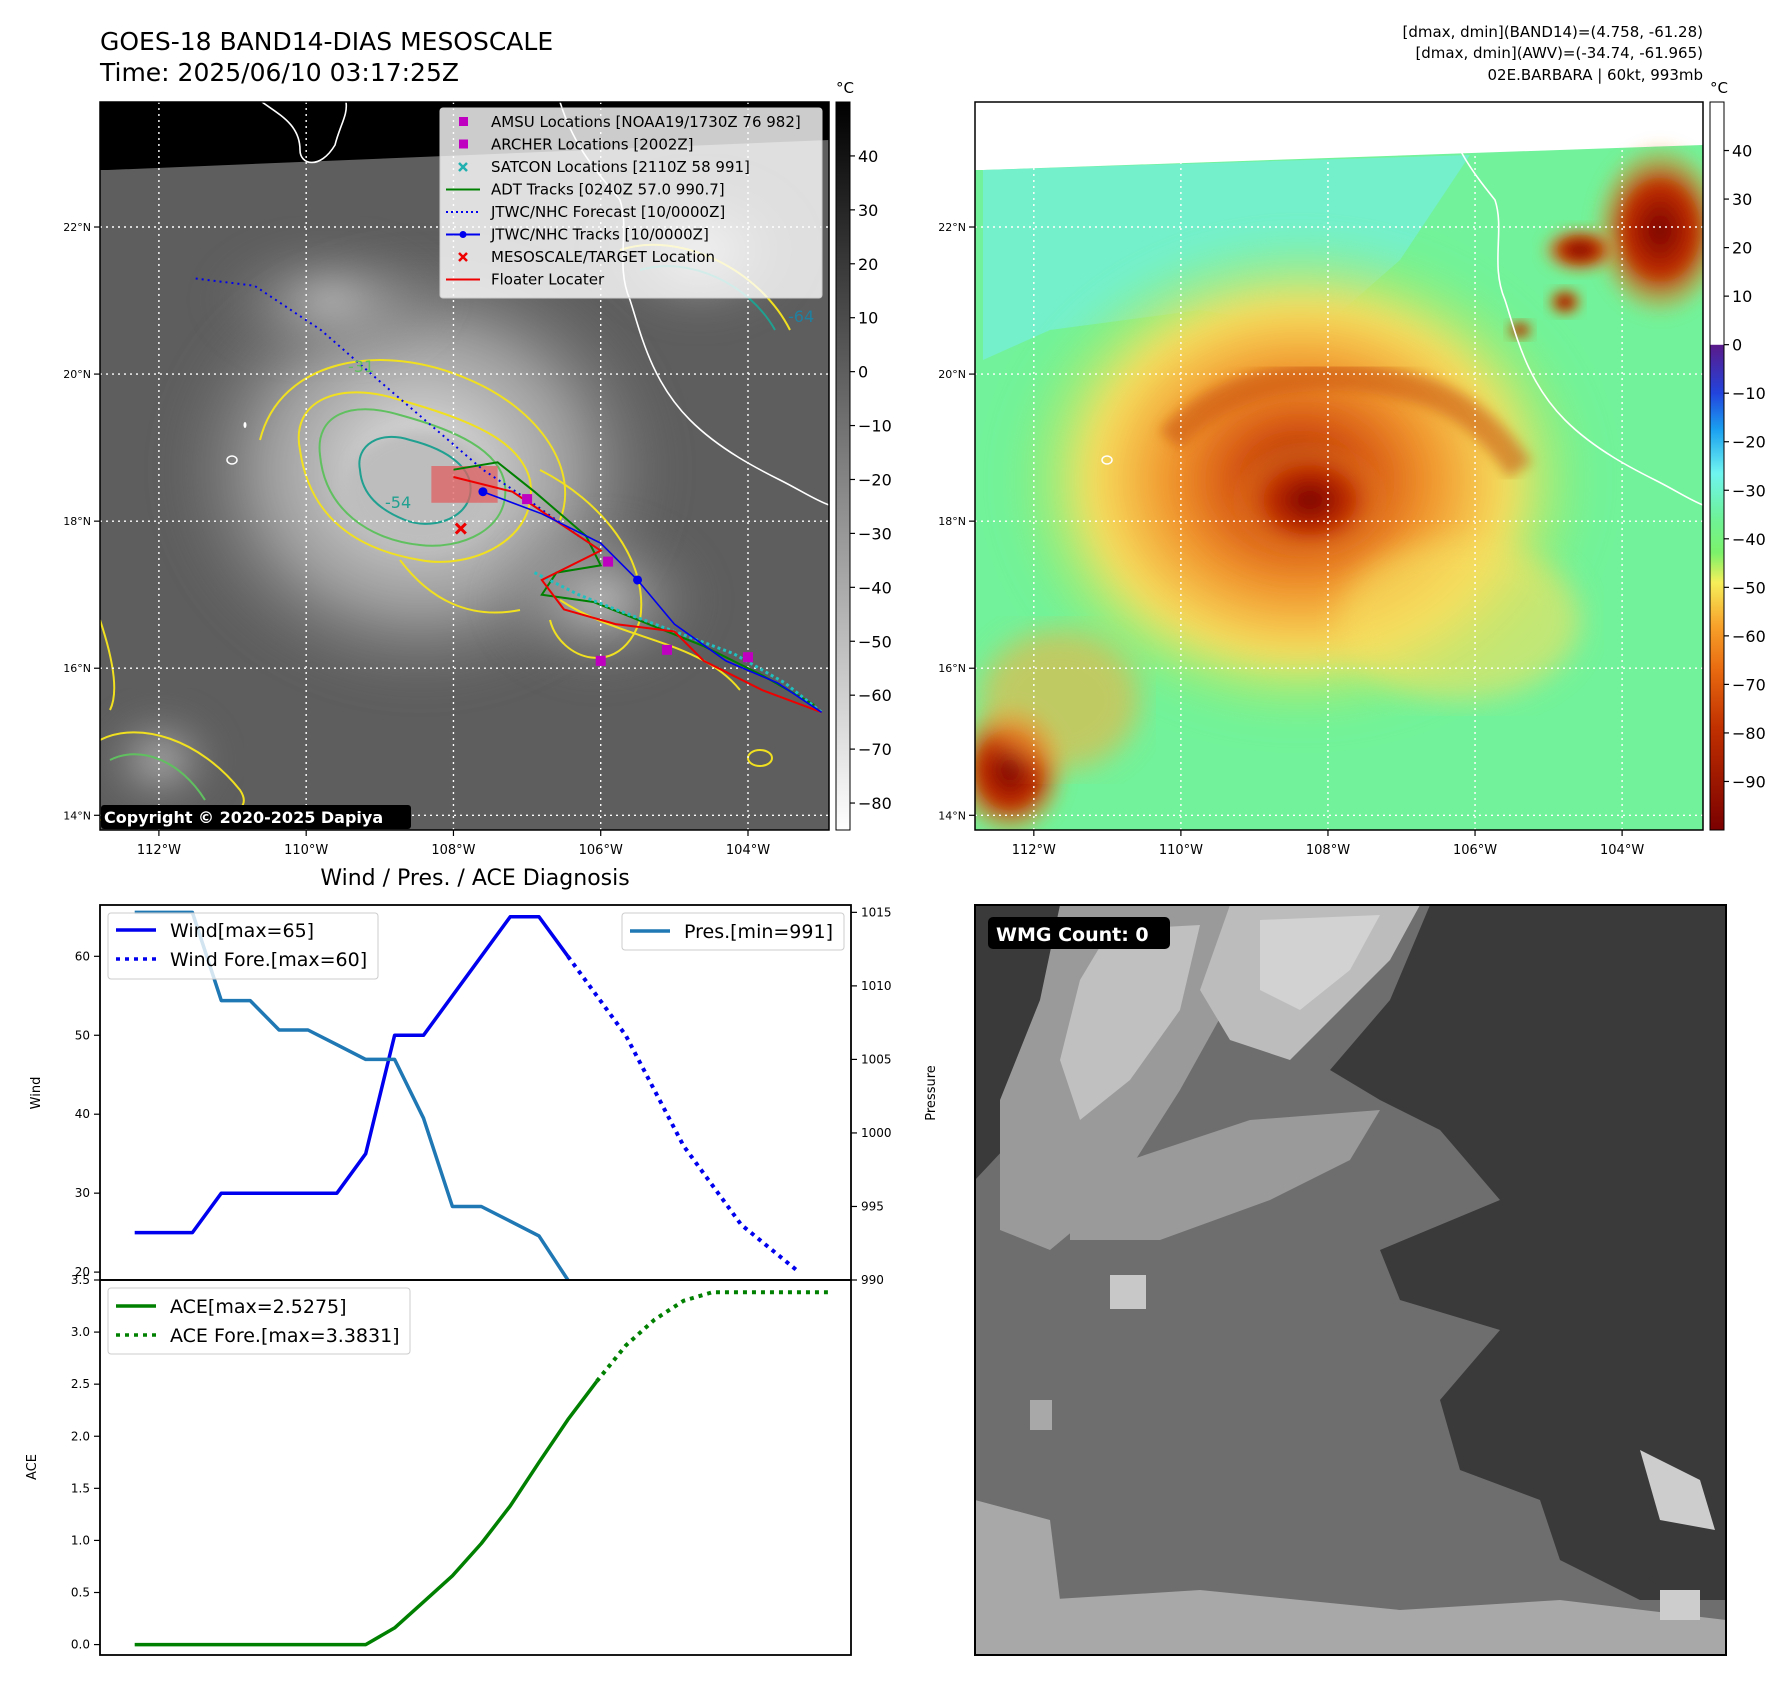 The height and width of the screenshot is (1690, 1792). What do you see at coordinates (80, 1280) in the screenshot?
I see `y-tick-label: 3.5` at bounding box center [80, 1280].